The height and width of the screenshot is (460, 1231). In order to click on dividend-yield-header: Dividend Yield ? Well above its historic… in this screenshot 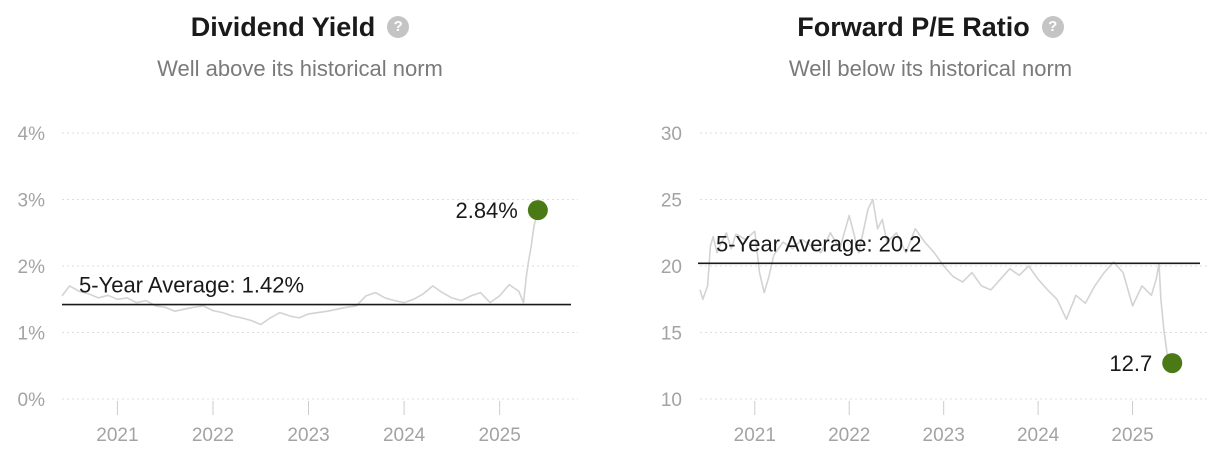, I will do `click(300, 41)`.